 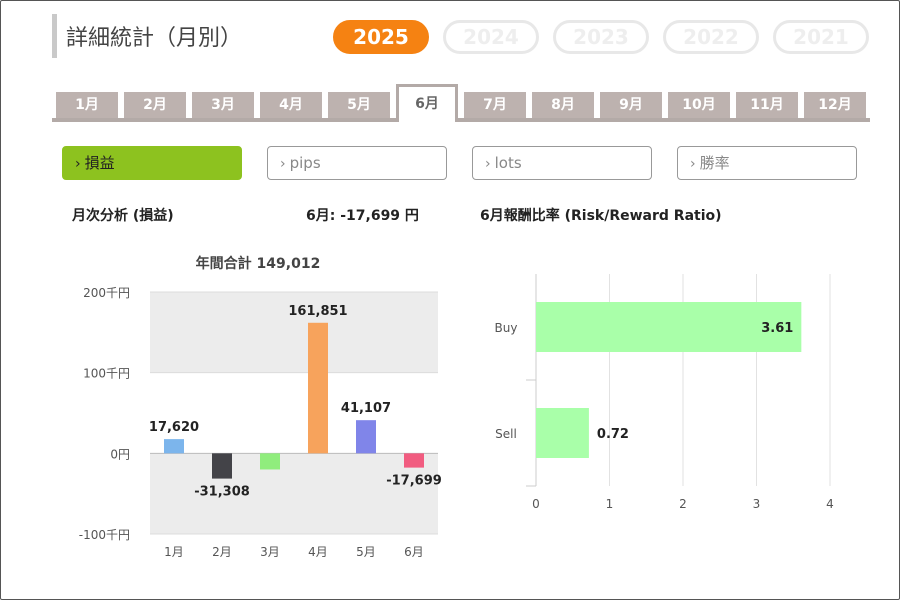 What do you see at coordinates (174, 552) in the screenshot?
I see `x-tick-label: 1月` at bounding box center [174, 552].